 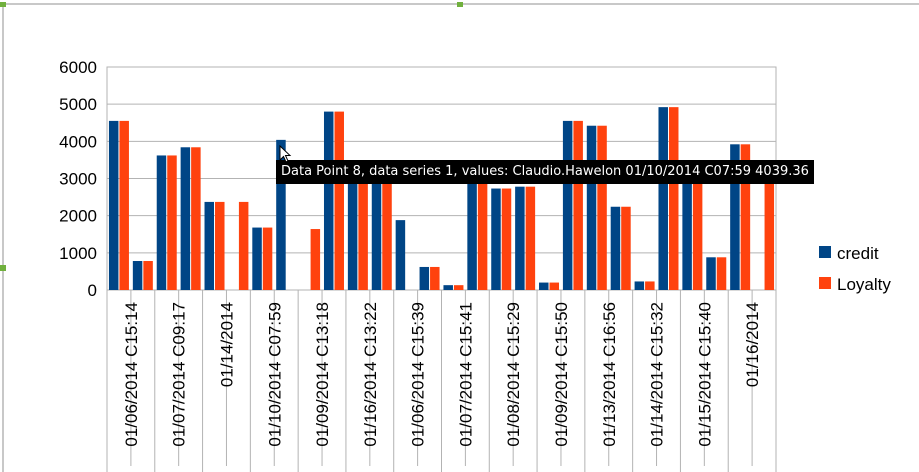 What do you see at coordinates (78, 67) in the screenshot?
I see `y-tick-label: 6000` at bounding box center [78, 67].